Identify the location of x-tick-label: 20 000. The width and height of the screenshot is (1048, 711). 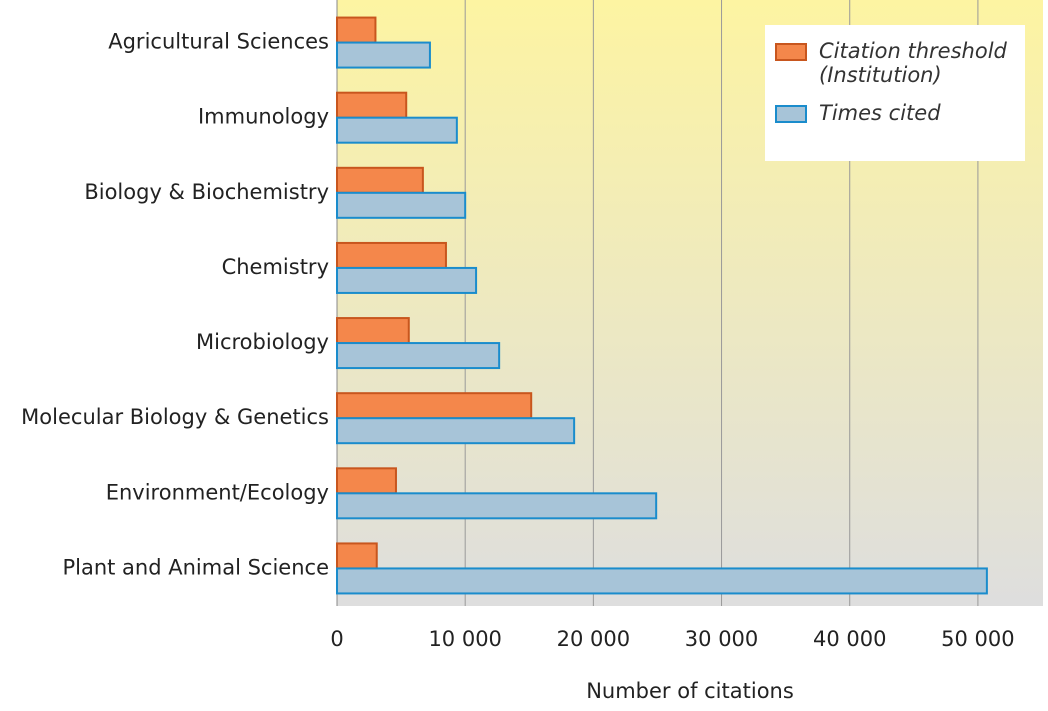
(593, 639).